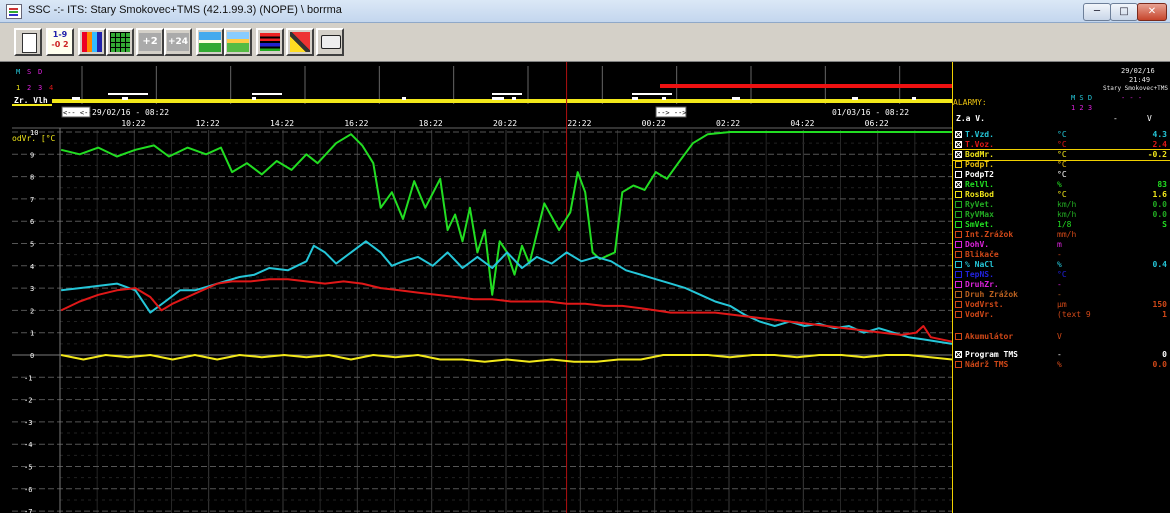 The height and width of the screenshot is (513, 1170). What do you see at coordinates (28, 378) in the screenshot?
I see `y-tick-label: -1` at bounding box center [28, 378].